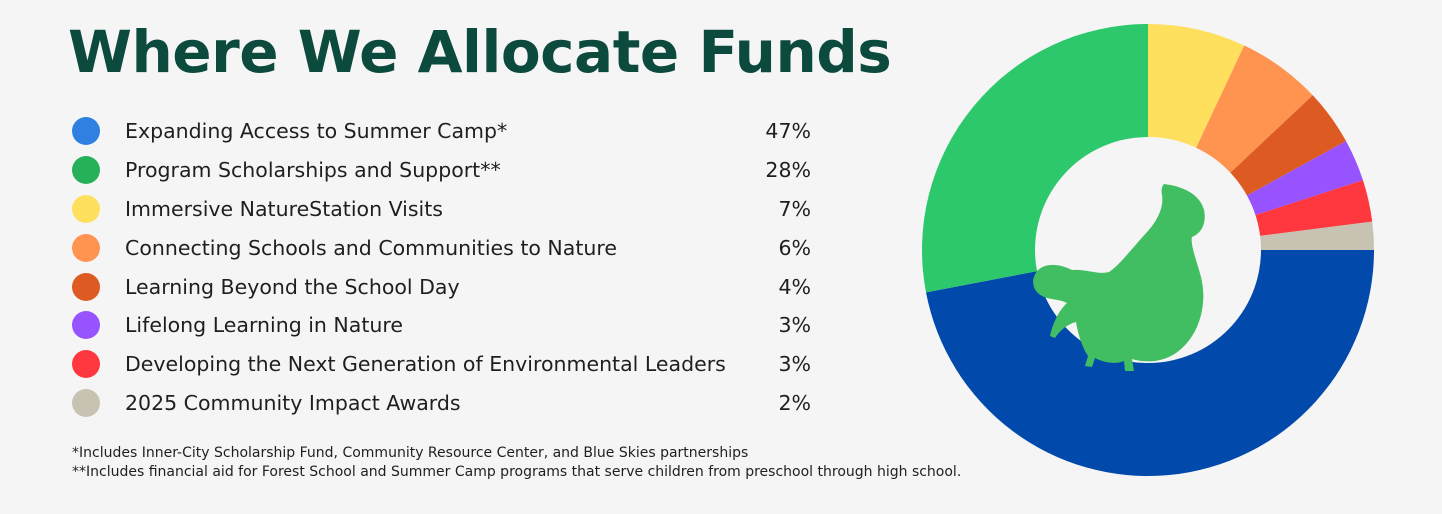  I want to click on legend-label: Expanding Access to Summer Camp*, so click(316, 131).